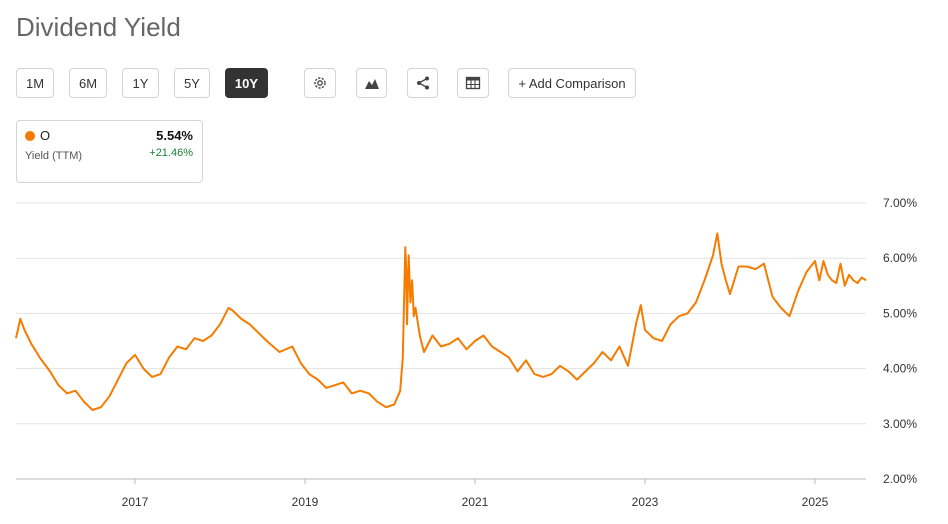  I want to click on x-tick-label: 2021, so click(475, 502).